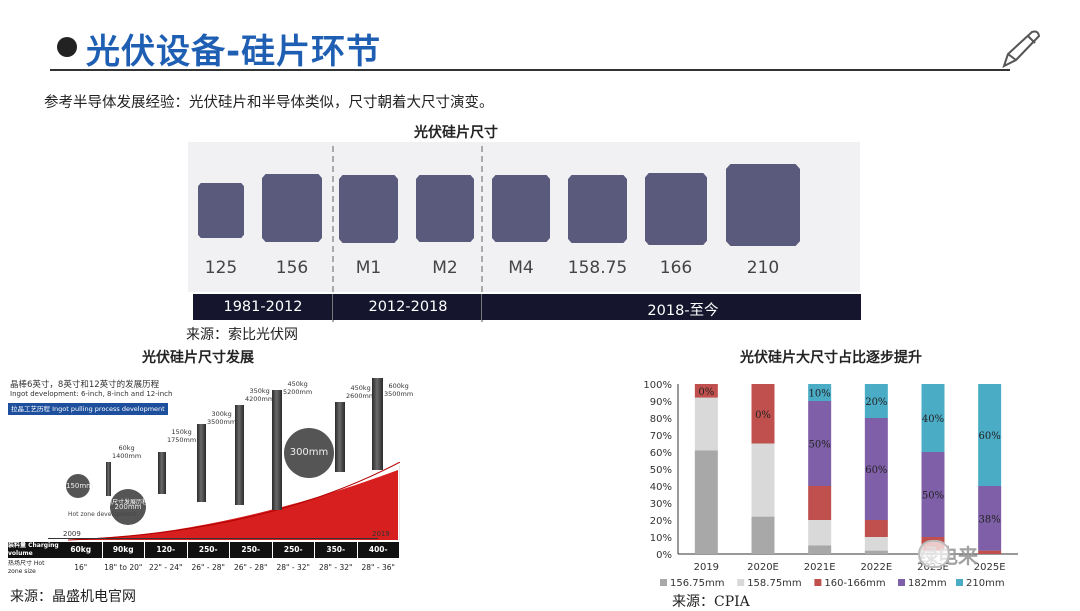 The width and height of the screenshot is (1080, 611). I want to click on table-row-cell: 26" - 28", so click(208, 568).